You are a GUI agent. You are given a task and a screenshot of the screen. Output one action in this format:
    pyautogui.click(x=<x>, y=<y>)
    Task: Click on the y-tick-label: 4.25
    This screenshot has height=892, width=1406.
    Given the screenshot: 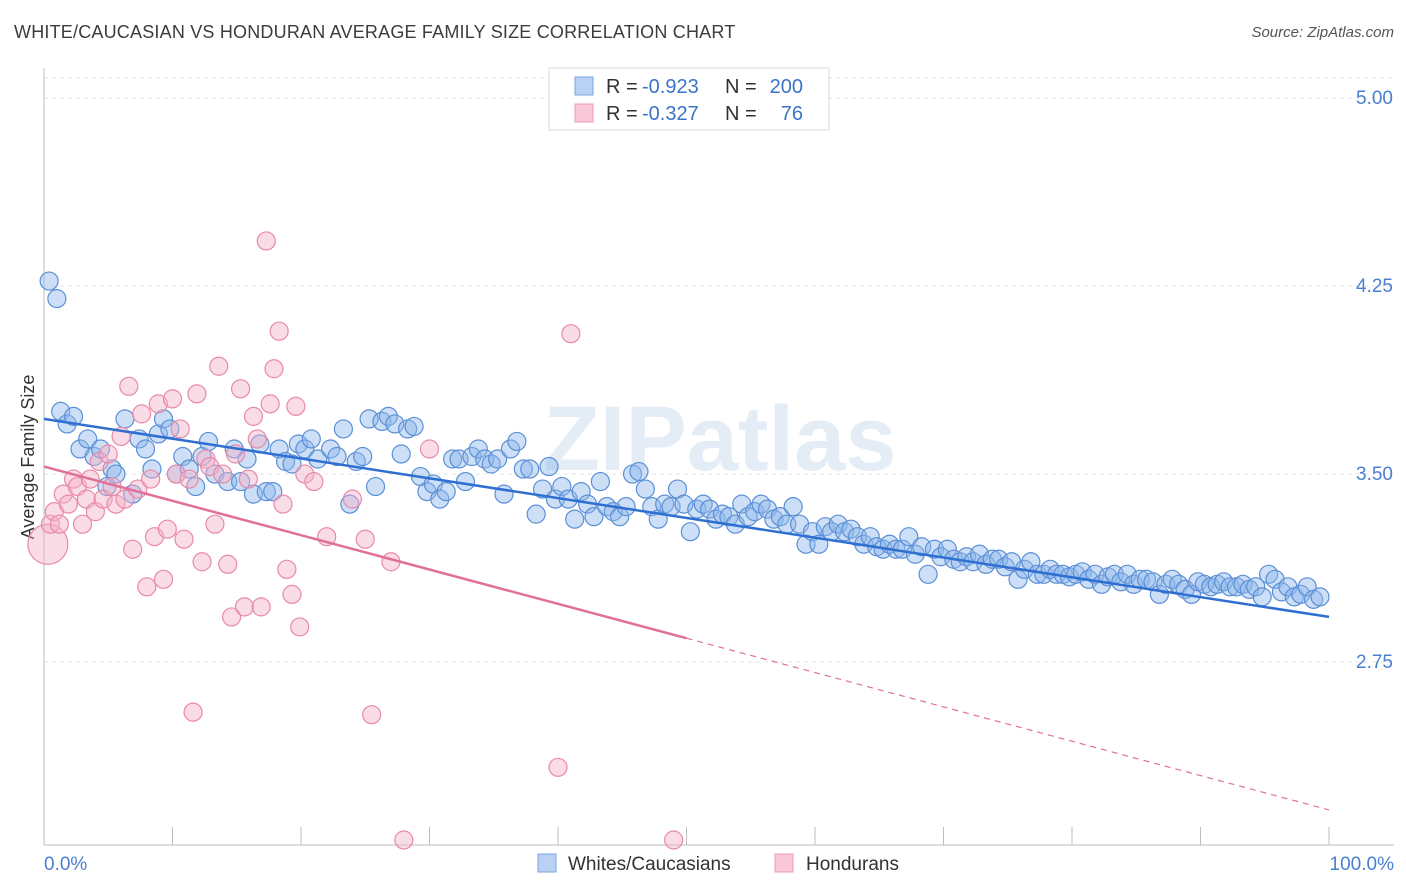 What is the action you would take?
    pyautogui.click(x=1374, y=286)
    